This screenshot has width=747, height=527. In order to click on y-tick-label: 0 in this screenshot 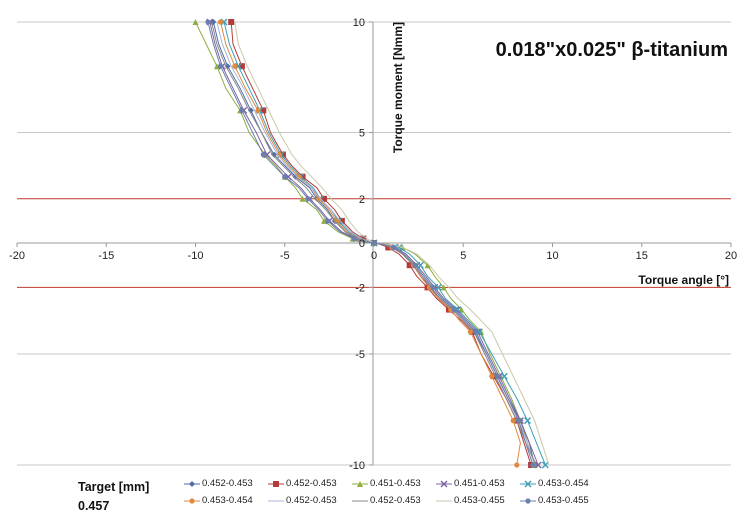, I will do `click(362, 244)`.